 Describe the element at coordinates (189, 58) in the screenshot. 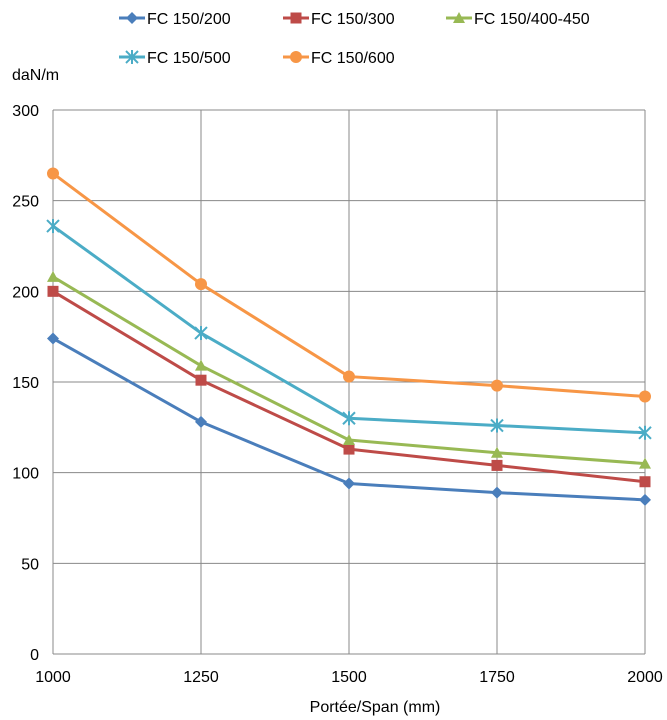

I see `legend-label: FC 150/500` at that location.